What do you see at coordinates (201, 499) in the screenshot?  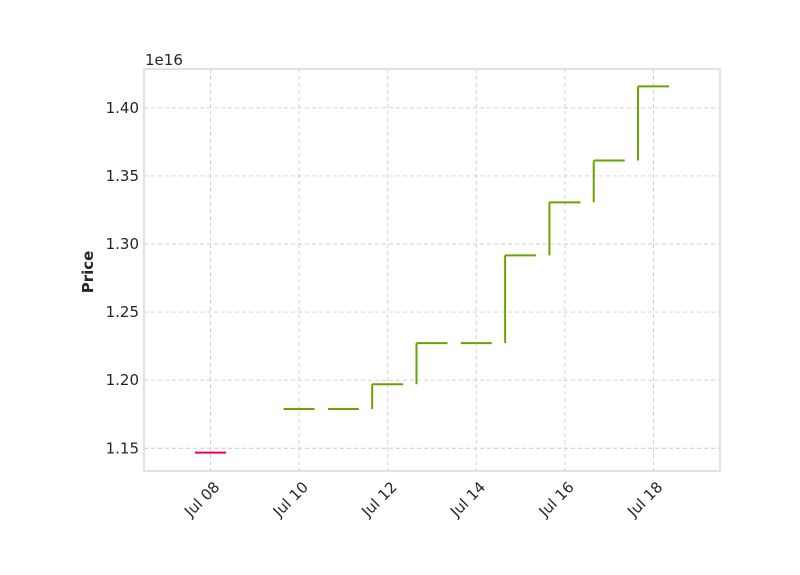 I see `x-tick-label: Jul 08` at bounding box center [201, 499].